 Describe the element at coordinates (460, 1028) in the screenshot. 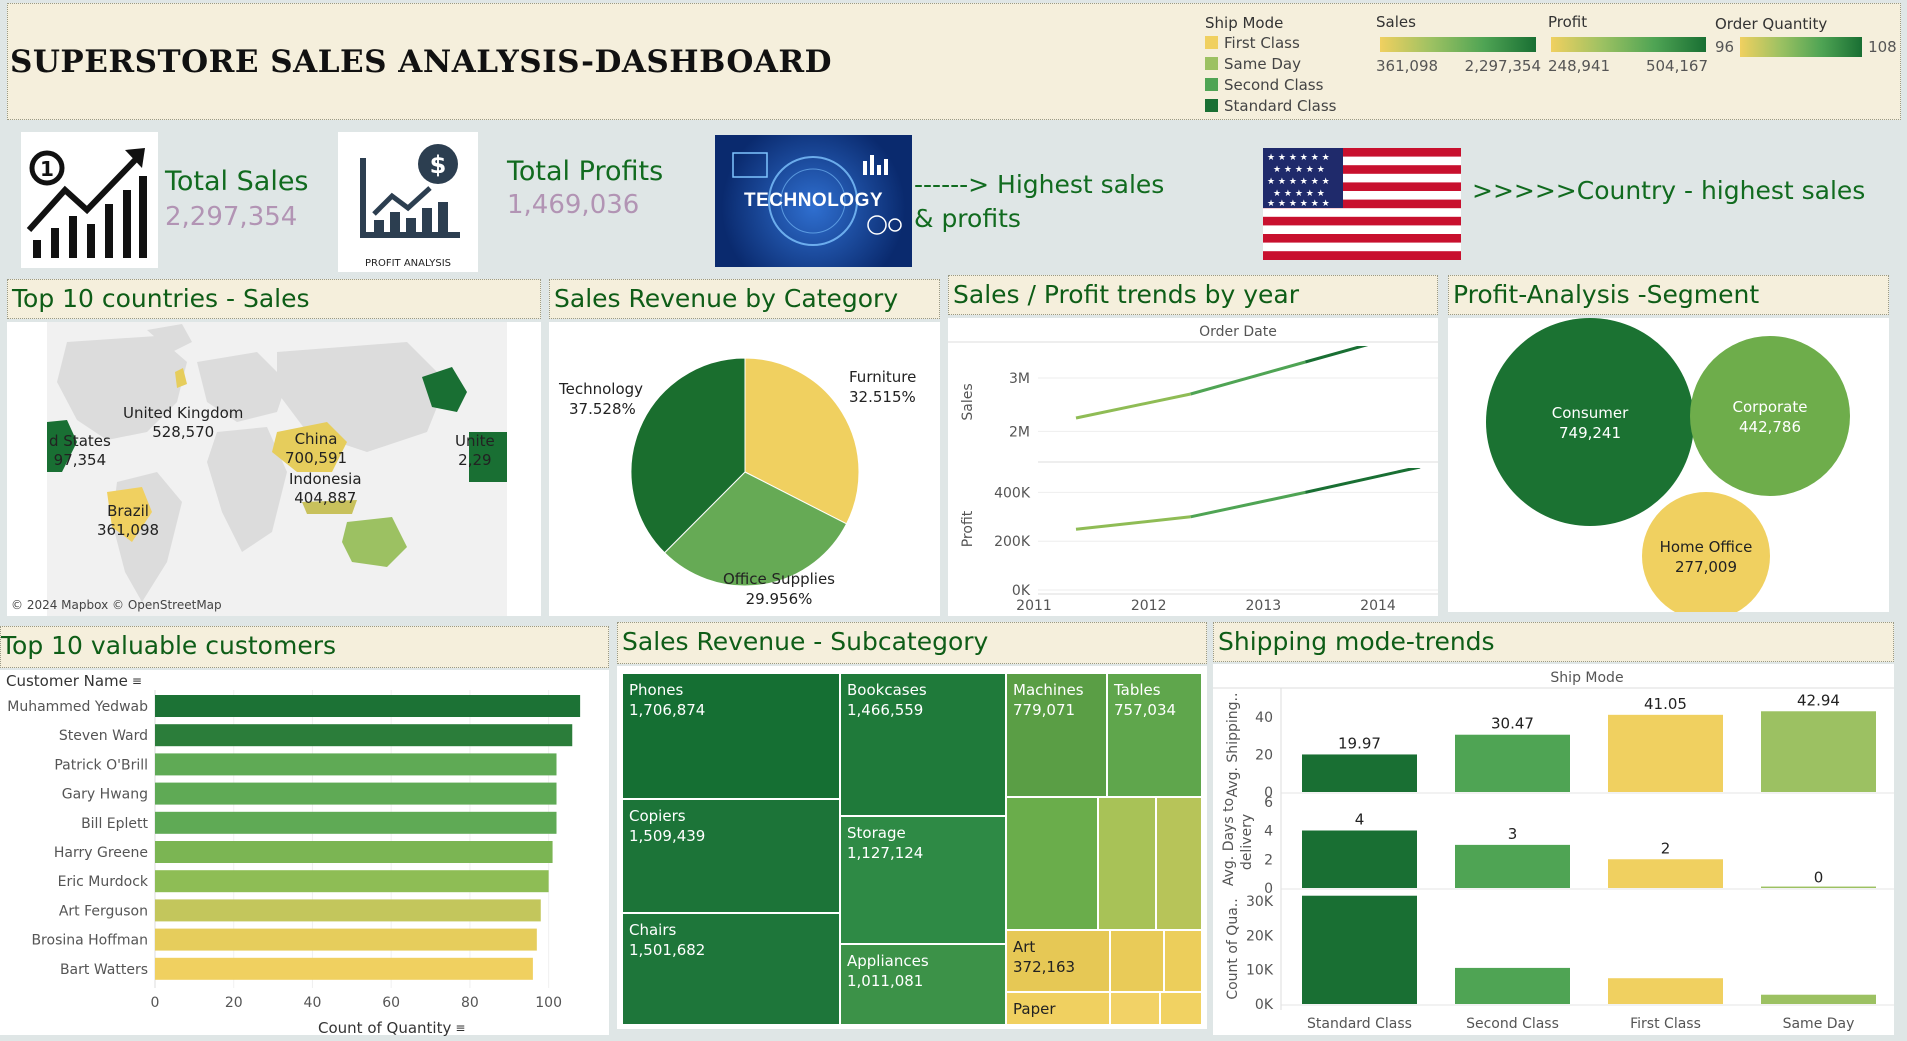

I see `sort-icon-x: ≡` at that location.